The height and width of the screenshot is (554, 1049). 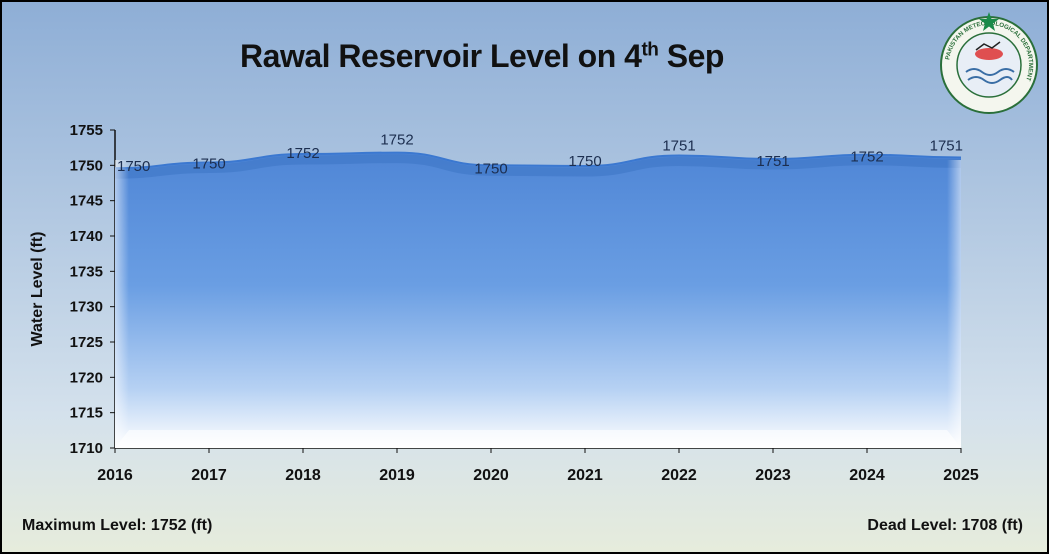 I want to click on y-axis-title: Water Level (ft), so click(x=37, y=289).